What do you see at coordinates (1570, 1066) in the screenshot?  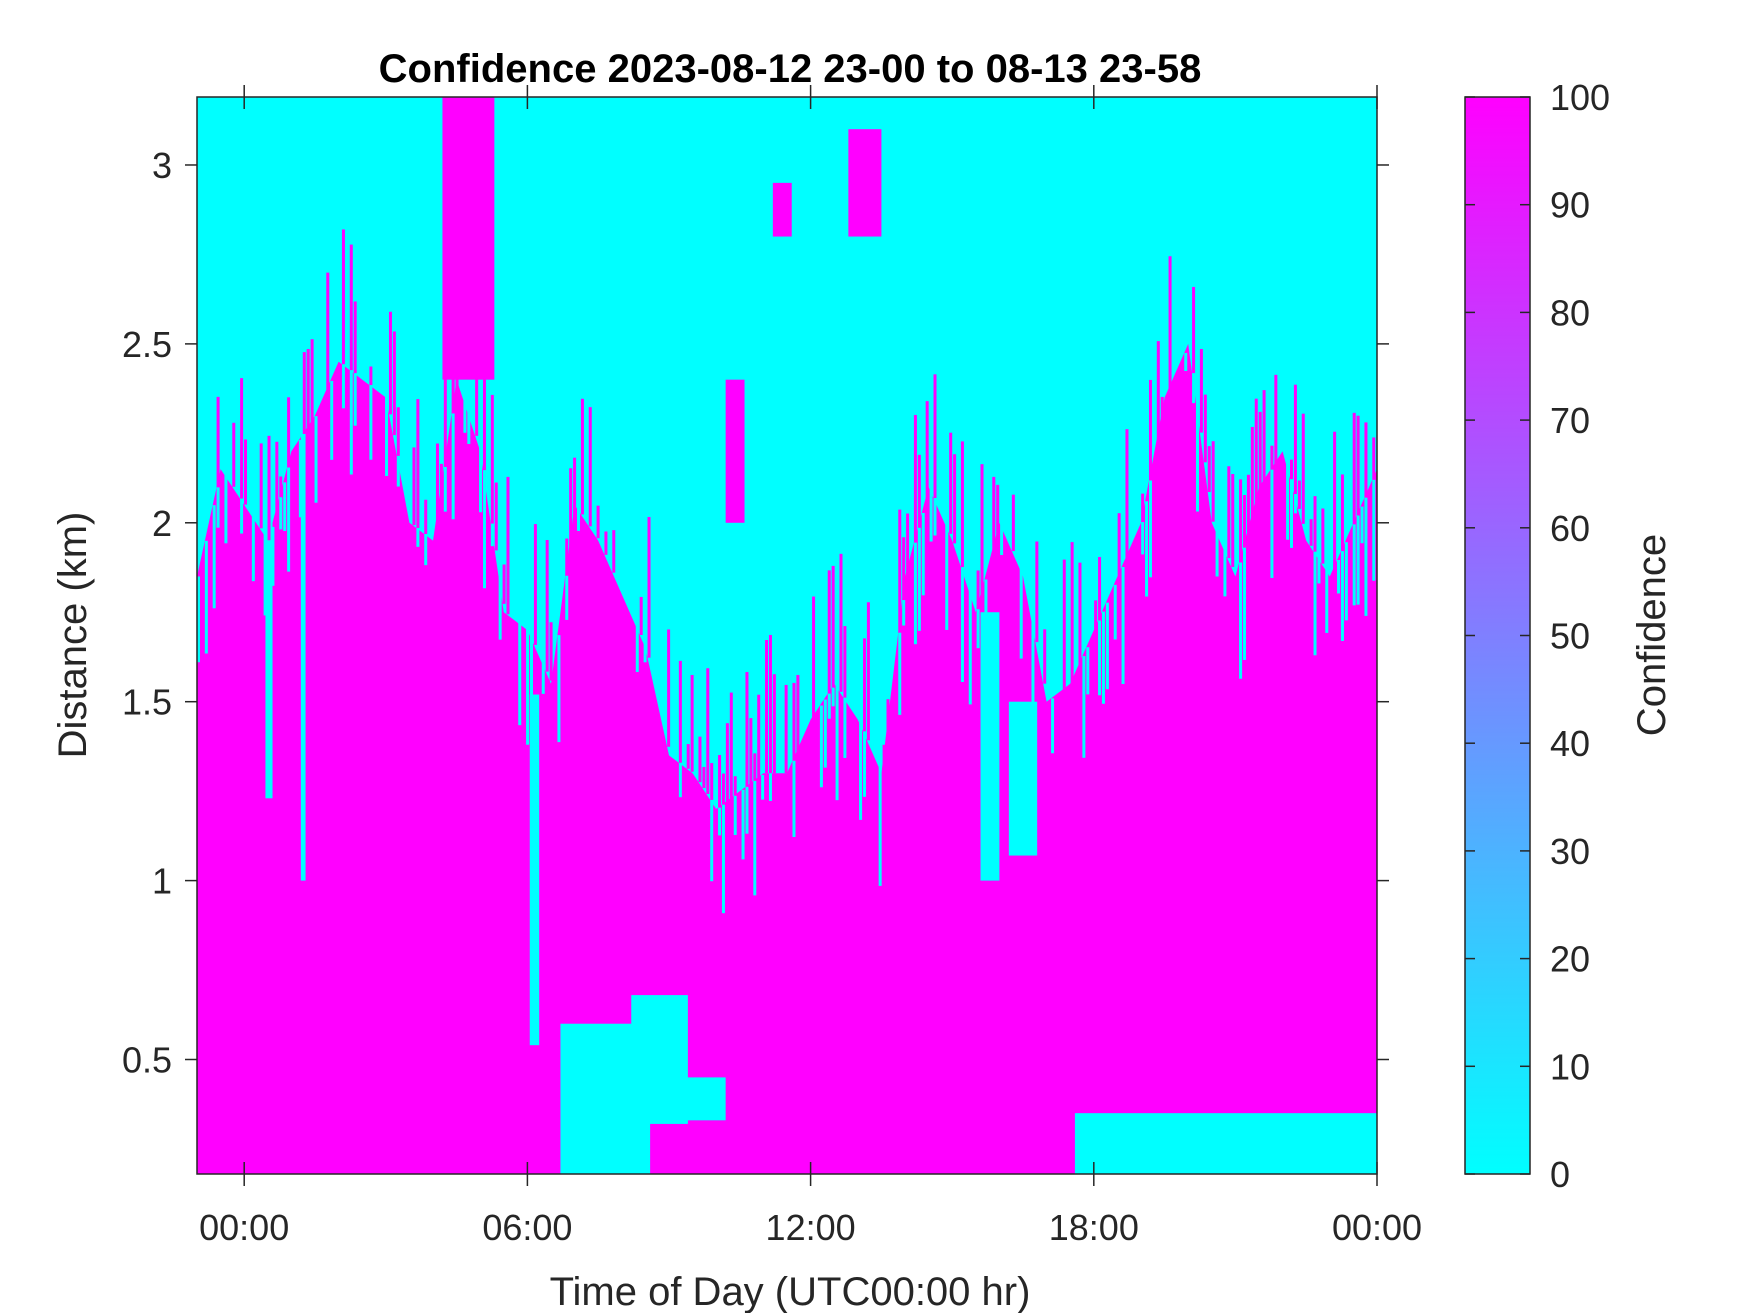 I see `colorbar-tick-label: 10` at bounding box center [1570, 1066].